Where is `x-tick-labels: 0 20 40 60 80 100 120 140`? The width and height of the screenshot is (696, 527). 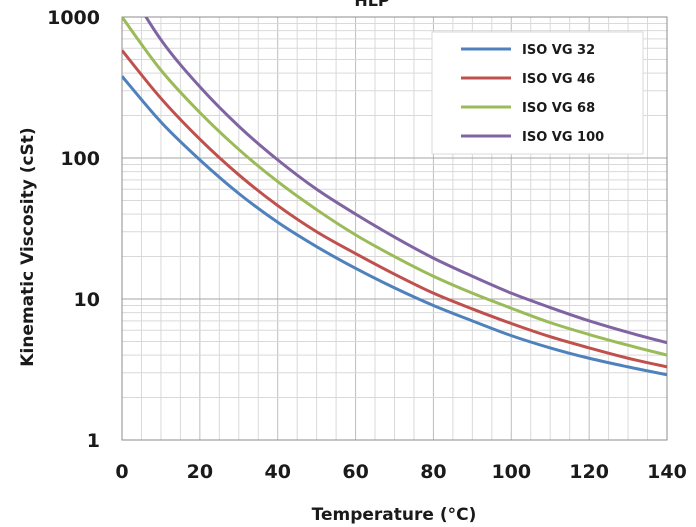
x-tick-labels: 0 20 40 60 80 100 120 140 is located at coordinates (400, 472).